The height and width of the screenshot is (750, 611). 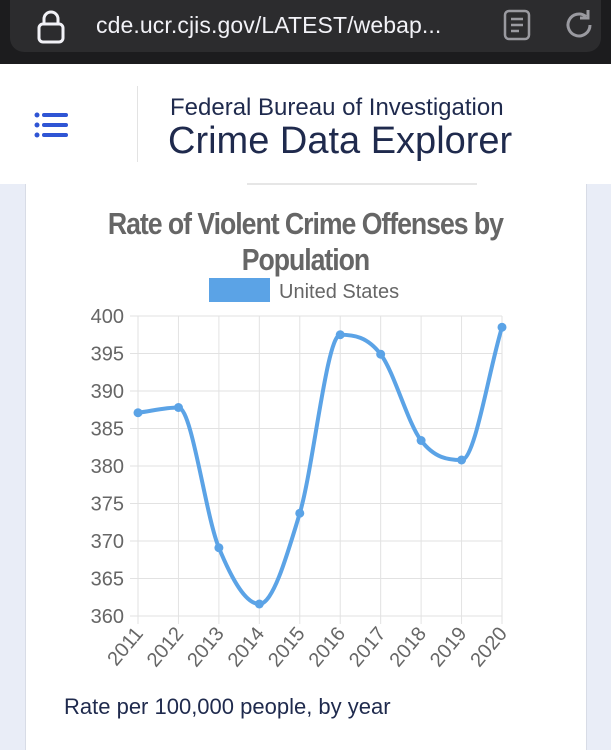 What do you see at coordinates (107, 392) in the screenshot?
I see `y-tick-label: 390` at bounding box center [107, 392].